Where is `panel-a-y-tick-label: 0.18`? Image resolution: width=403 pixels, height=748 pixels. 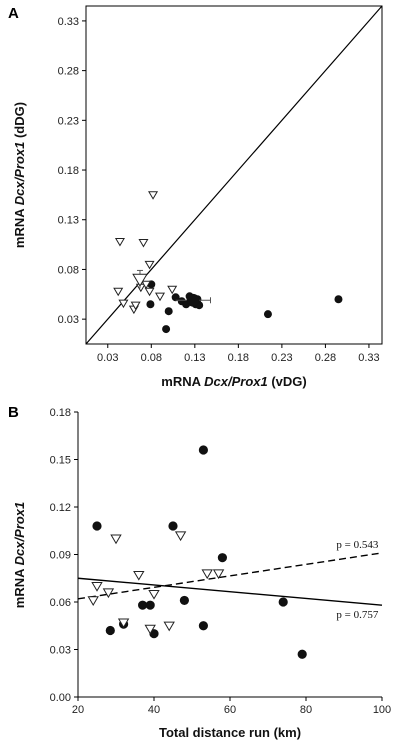 panel-a-y-tick-label: 0.18 is located at coordinates (68, 171).